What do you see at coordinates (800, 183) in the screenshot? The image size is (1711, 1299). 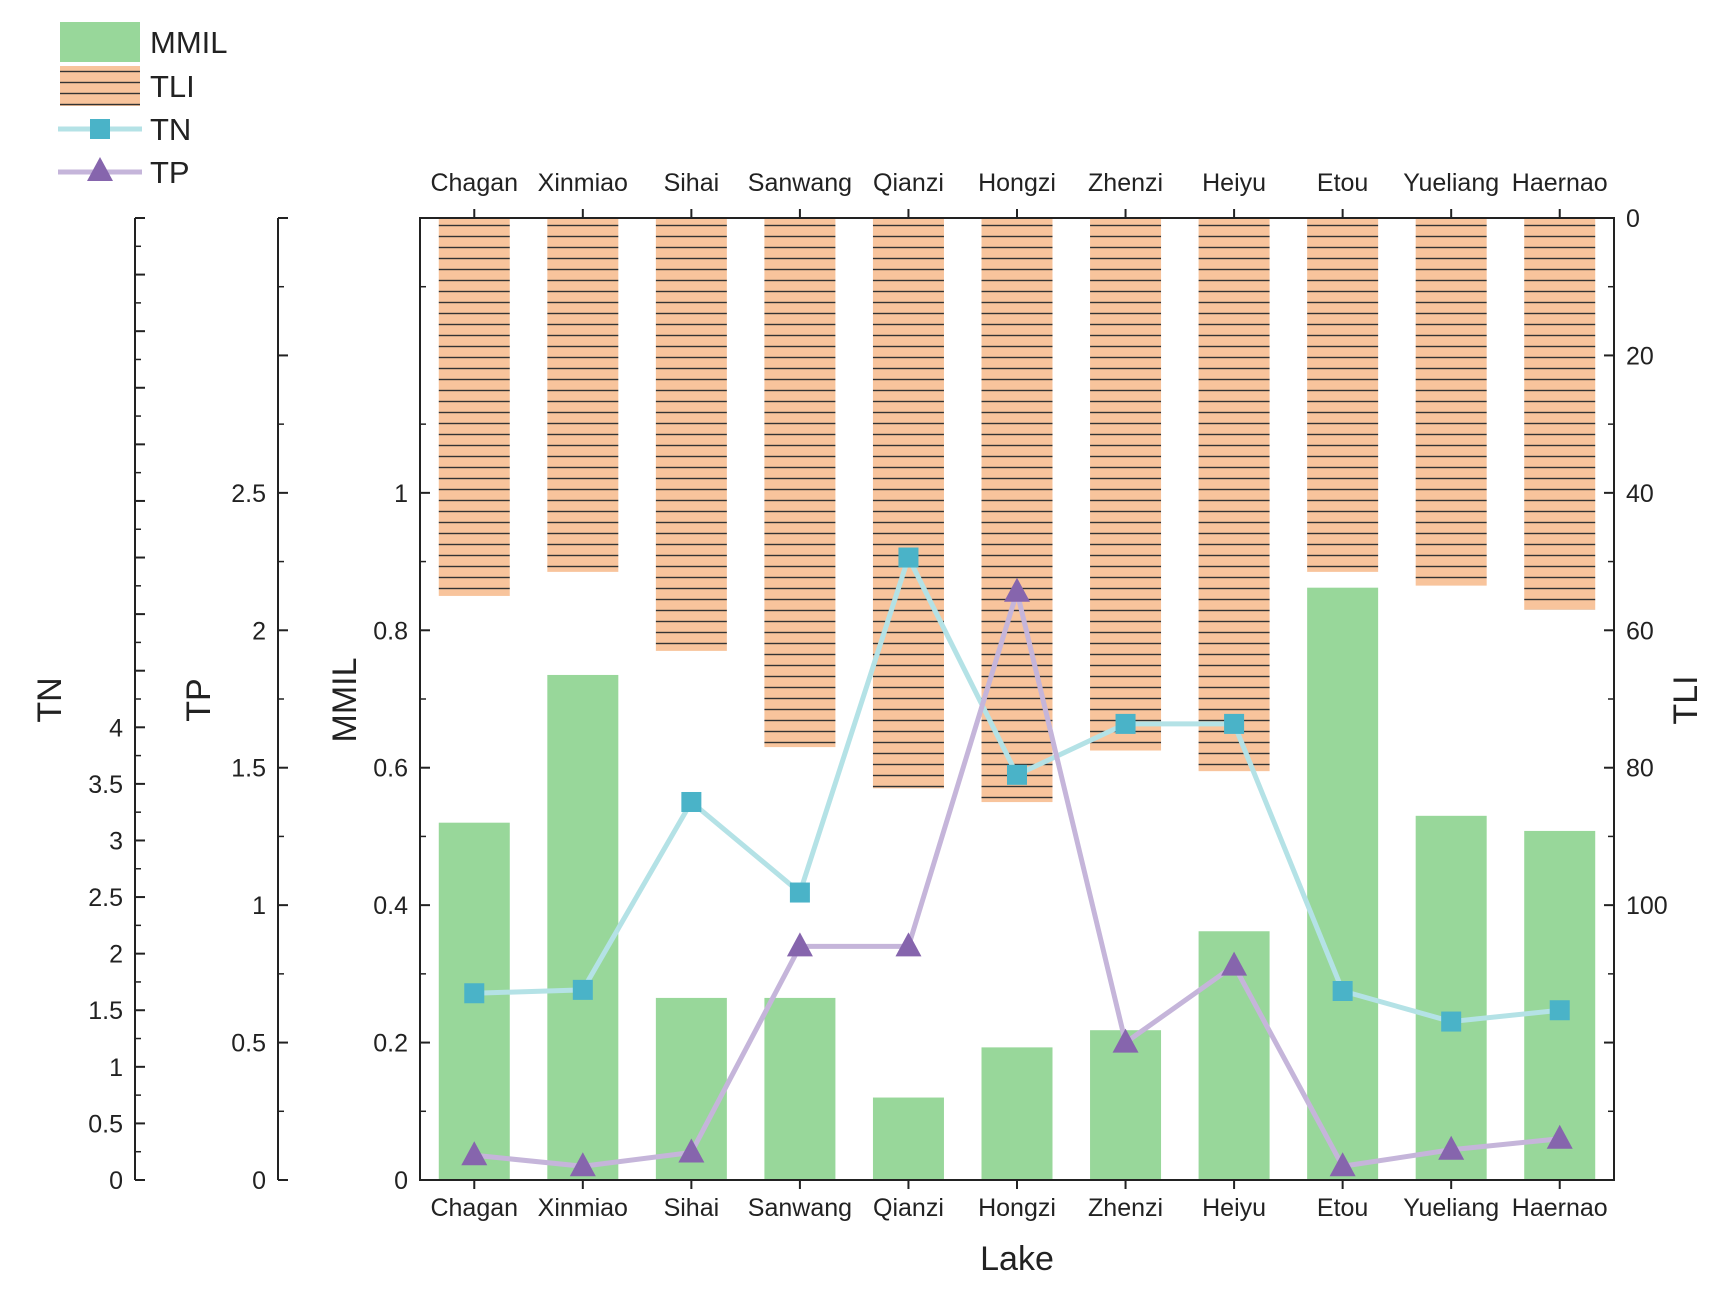 I see `x-top-tick-label: Sanwang` at bounding box center [800, 183].